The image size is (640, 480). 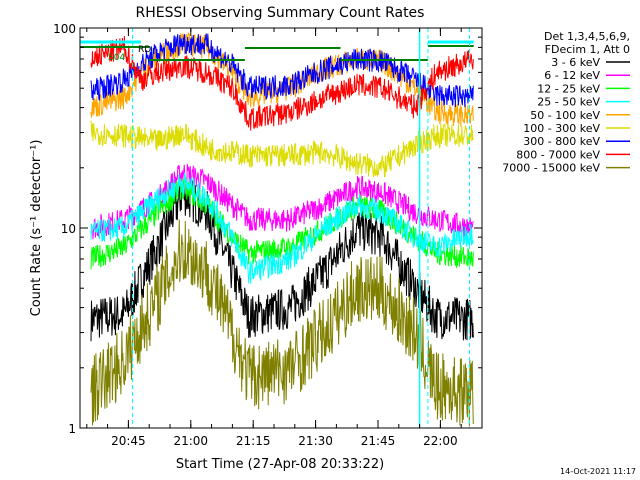 I want to click on y-tick-label: 10, so click(x=68, y=229).